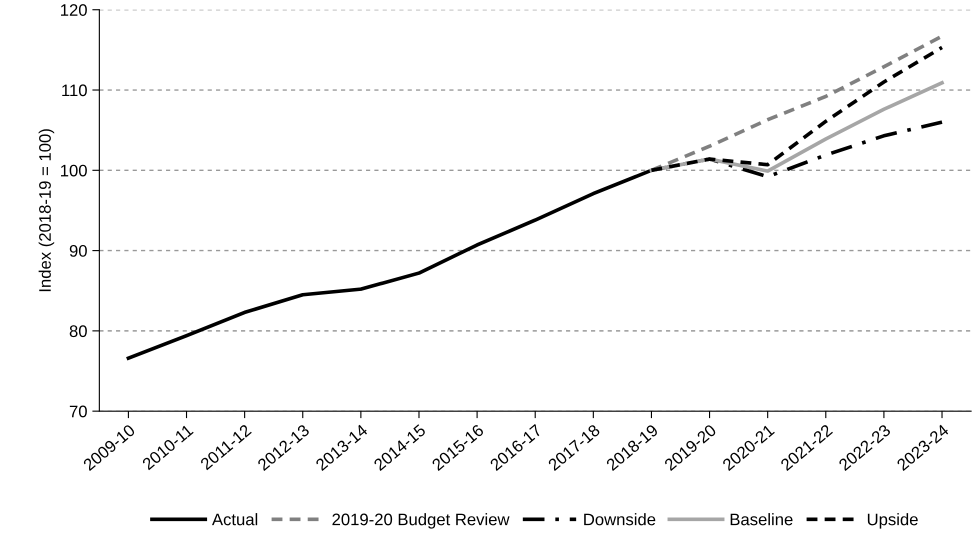 The width and height of the screenshot is (974, 541). What do you see at coordinates (46, 210) in the screenshot?
I see `y-axis-title: Index (2018-19 = 100)` at bounding box center [46, 210].